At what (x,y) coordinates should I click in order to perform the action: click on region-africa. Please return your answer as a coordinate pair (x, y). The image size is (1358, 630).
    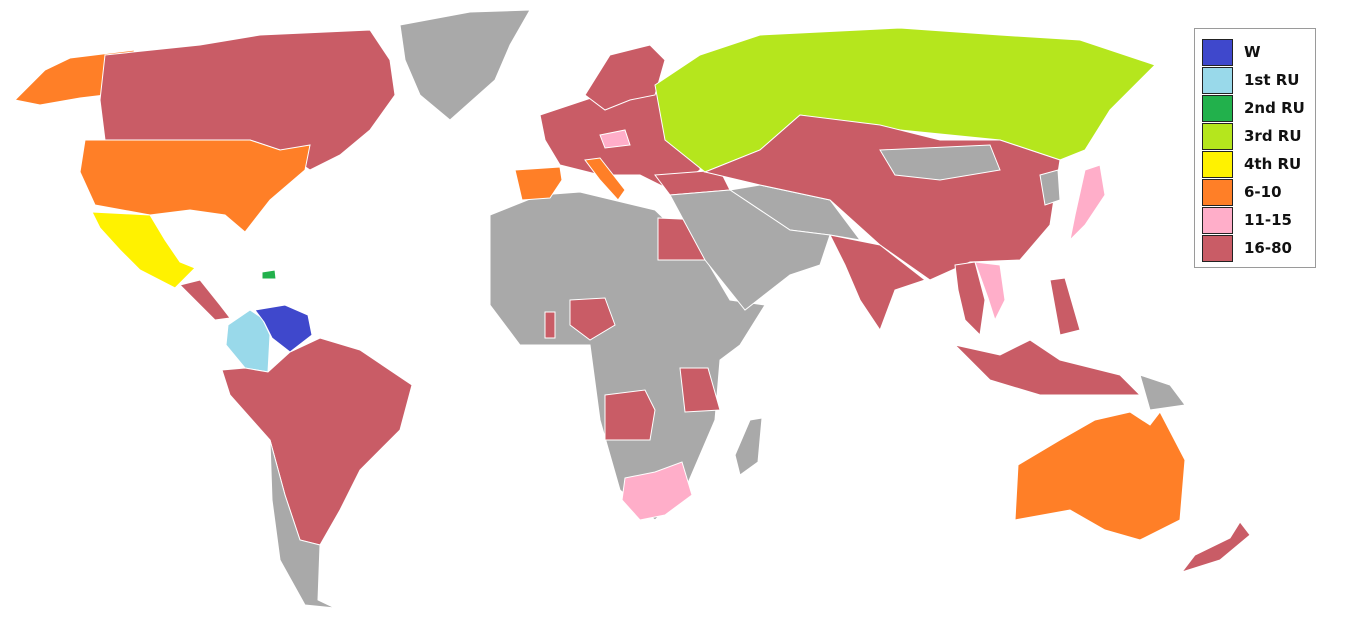
    Looking at the image, I should click on (627, 356).